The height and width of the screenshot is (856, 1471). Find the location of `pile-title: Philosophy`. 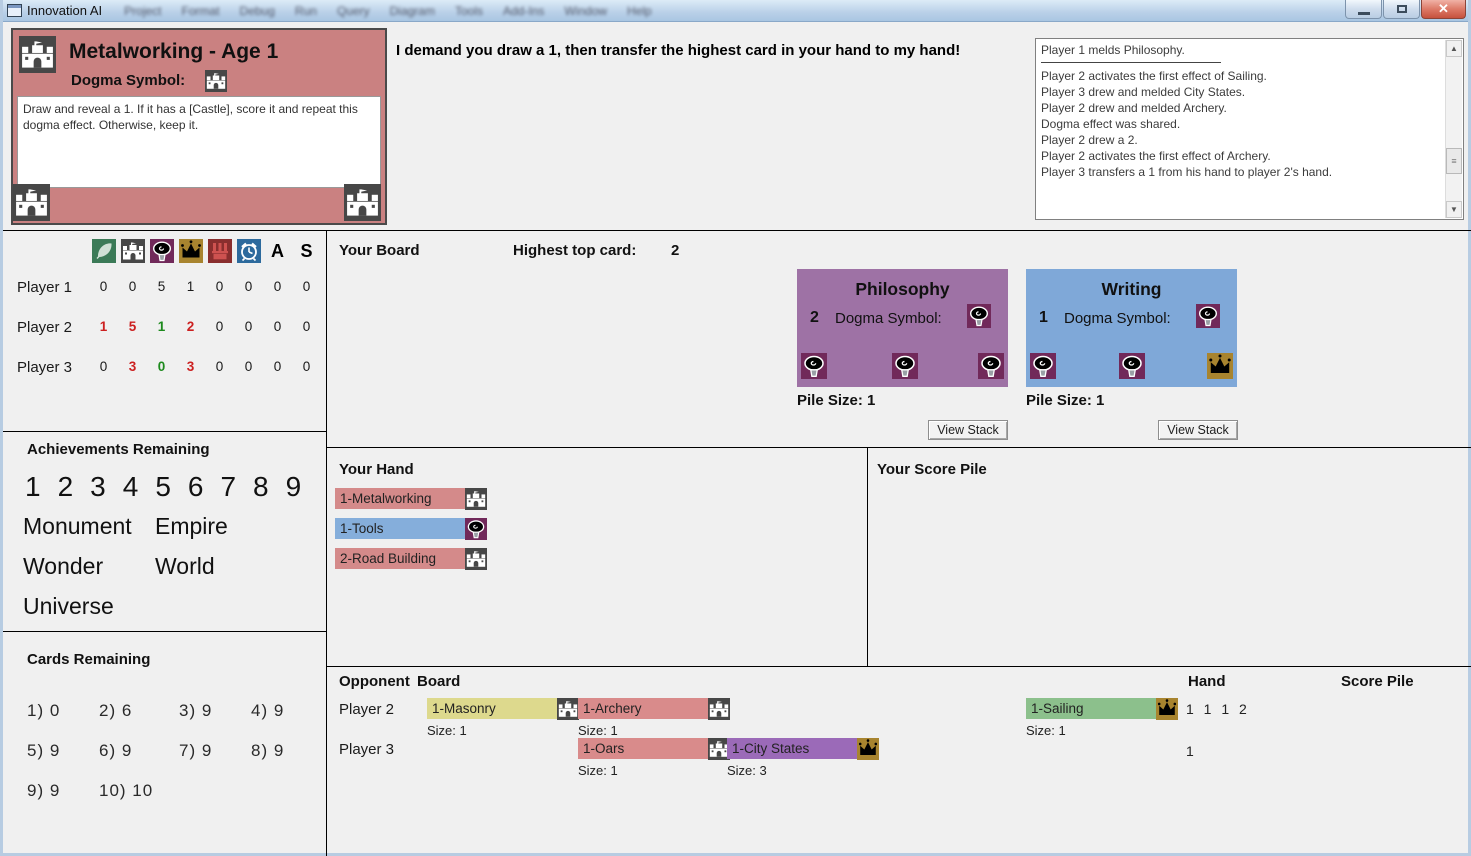

pile-title: Philosophy is located at coordinates (902, 289).